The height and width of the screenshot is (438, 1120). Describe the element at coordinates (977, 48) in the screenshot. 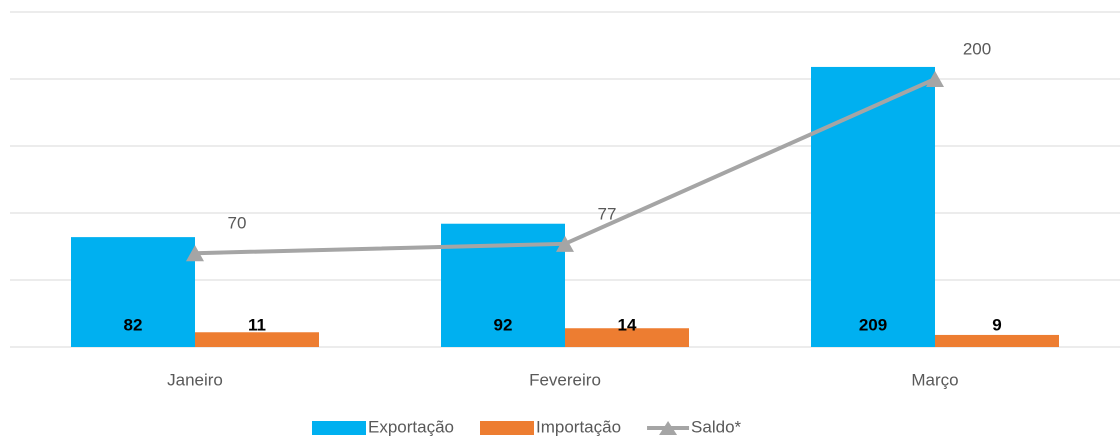

I see `data-label: 200` at that location.